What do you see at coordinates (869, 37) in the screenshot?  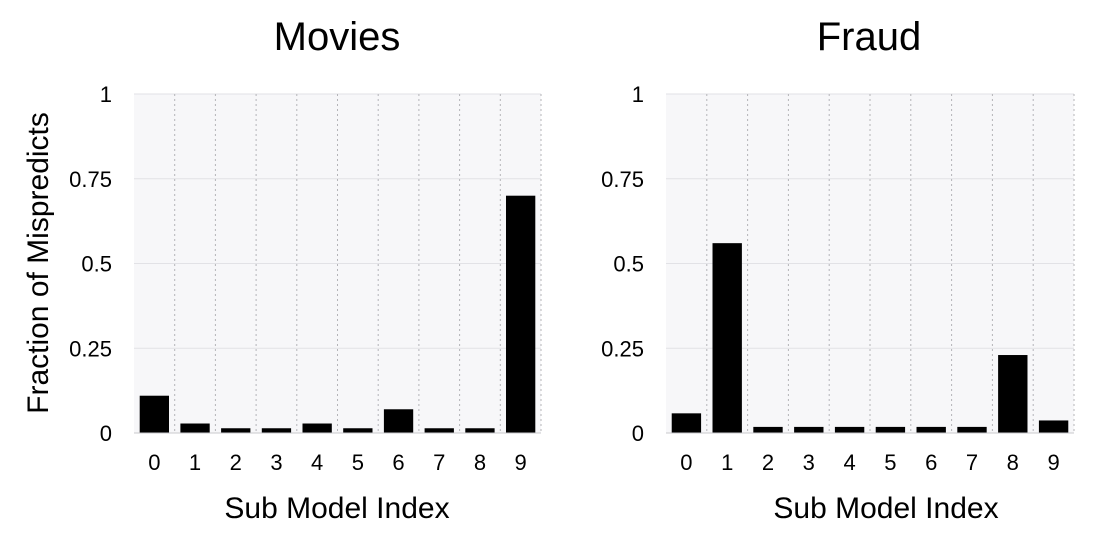 I see `chart-title: Fraud` at bounding box center [869, 37].